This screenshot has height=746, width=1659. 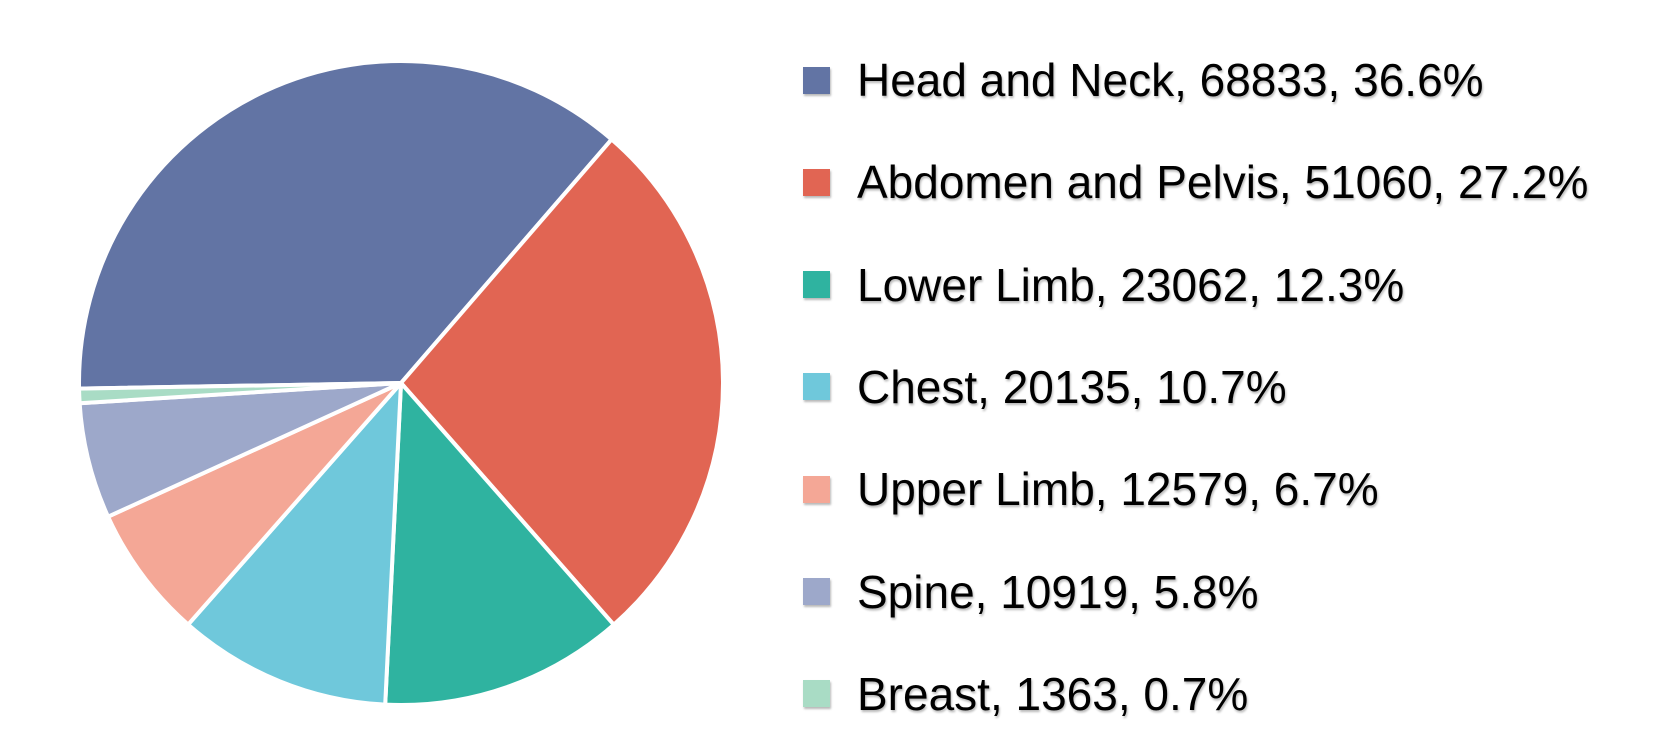 I want to click on legend-item-label: Head and Neck, 68833, 36.6%, so click(x=1170, y=80).